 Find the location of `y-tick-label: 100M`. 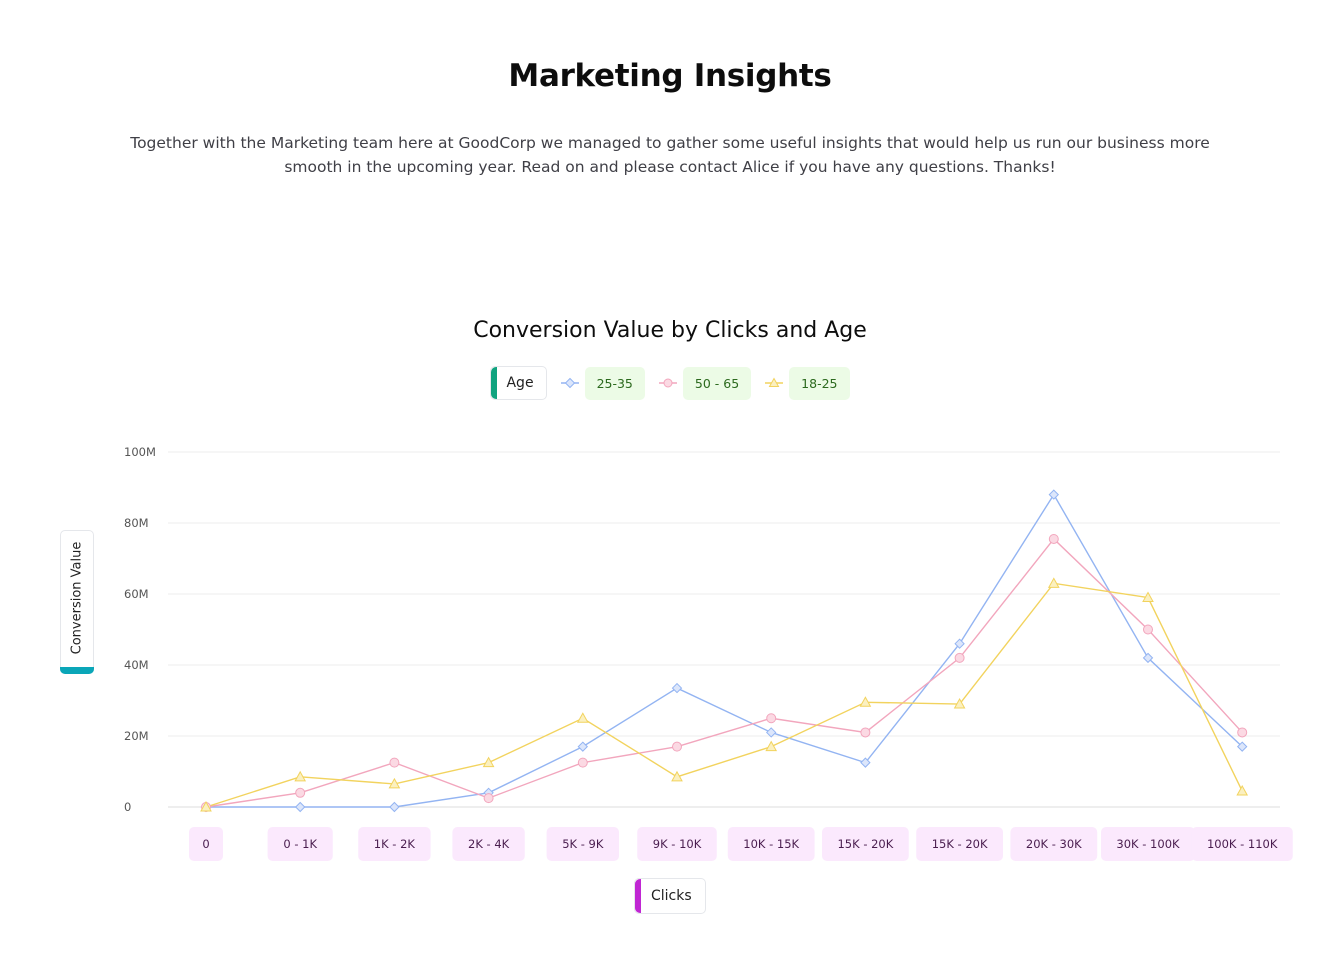

y-tick-label: 100M is located at coordinates (140, 452).